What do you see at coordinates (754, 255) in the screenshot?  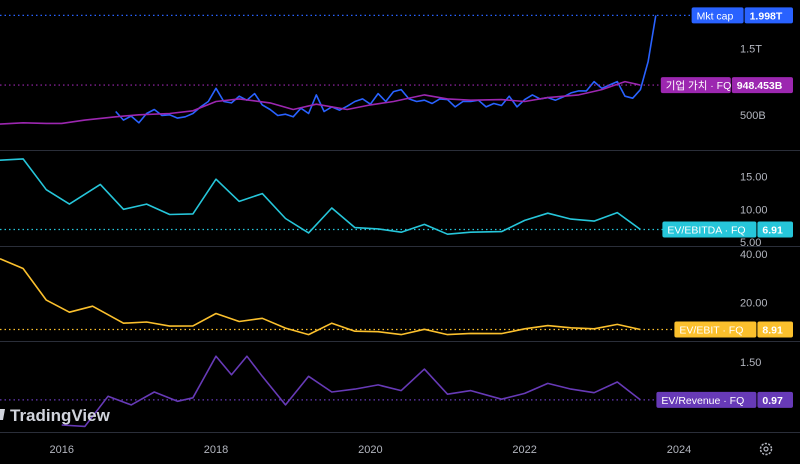 I see `y-tick-label: 40.00` at bounding box center [754, 255].